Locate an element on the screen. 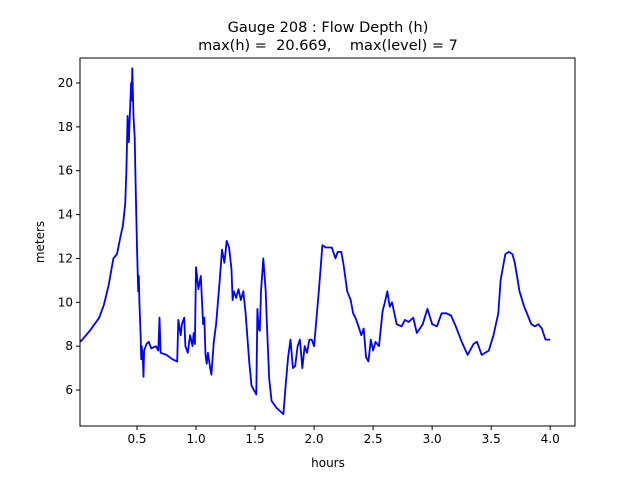 This screenshot has height=484, width=640. x-tick-label: 4.0 is located at coordinates (550, 439).